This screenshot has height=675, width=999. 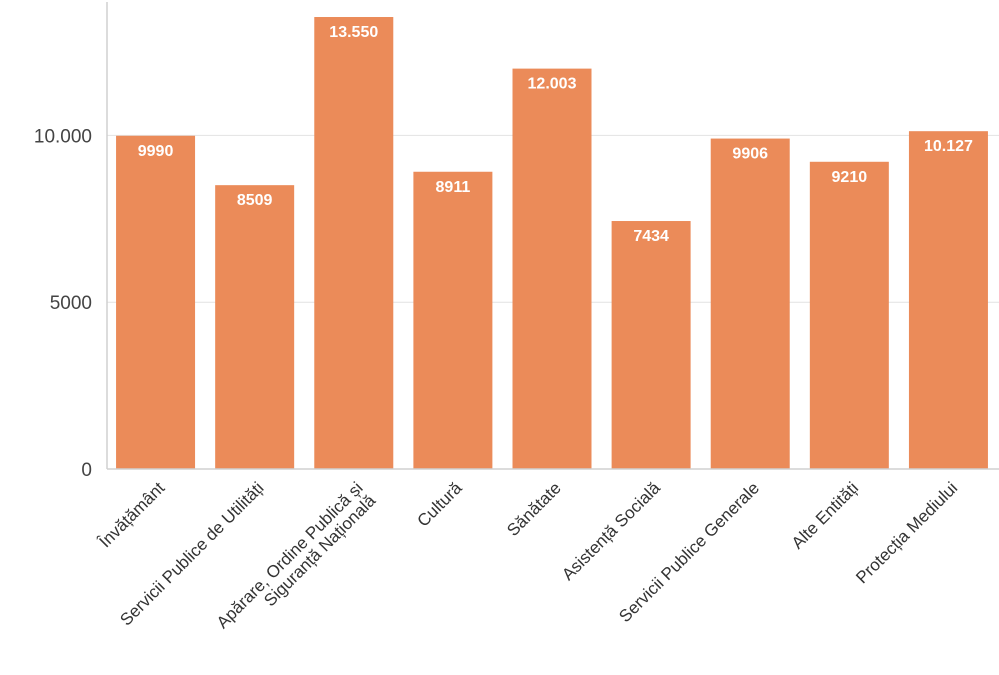 What do you see at coordinates (850, 177) in the screenshot?
I see `data-label: 9210` at bounding box center [850, 177].